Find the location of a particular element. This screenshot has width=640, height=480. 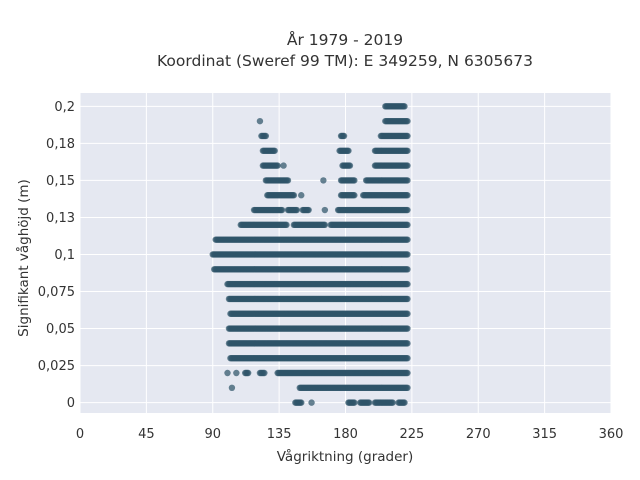

x-axis-ticks: 0 45 90 135 180 225 270 315 360 is located at coordinates (350, 434).